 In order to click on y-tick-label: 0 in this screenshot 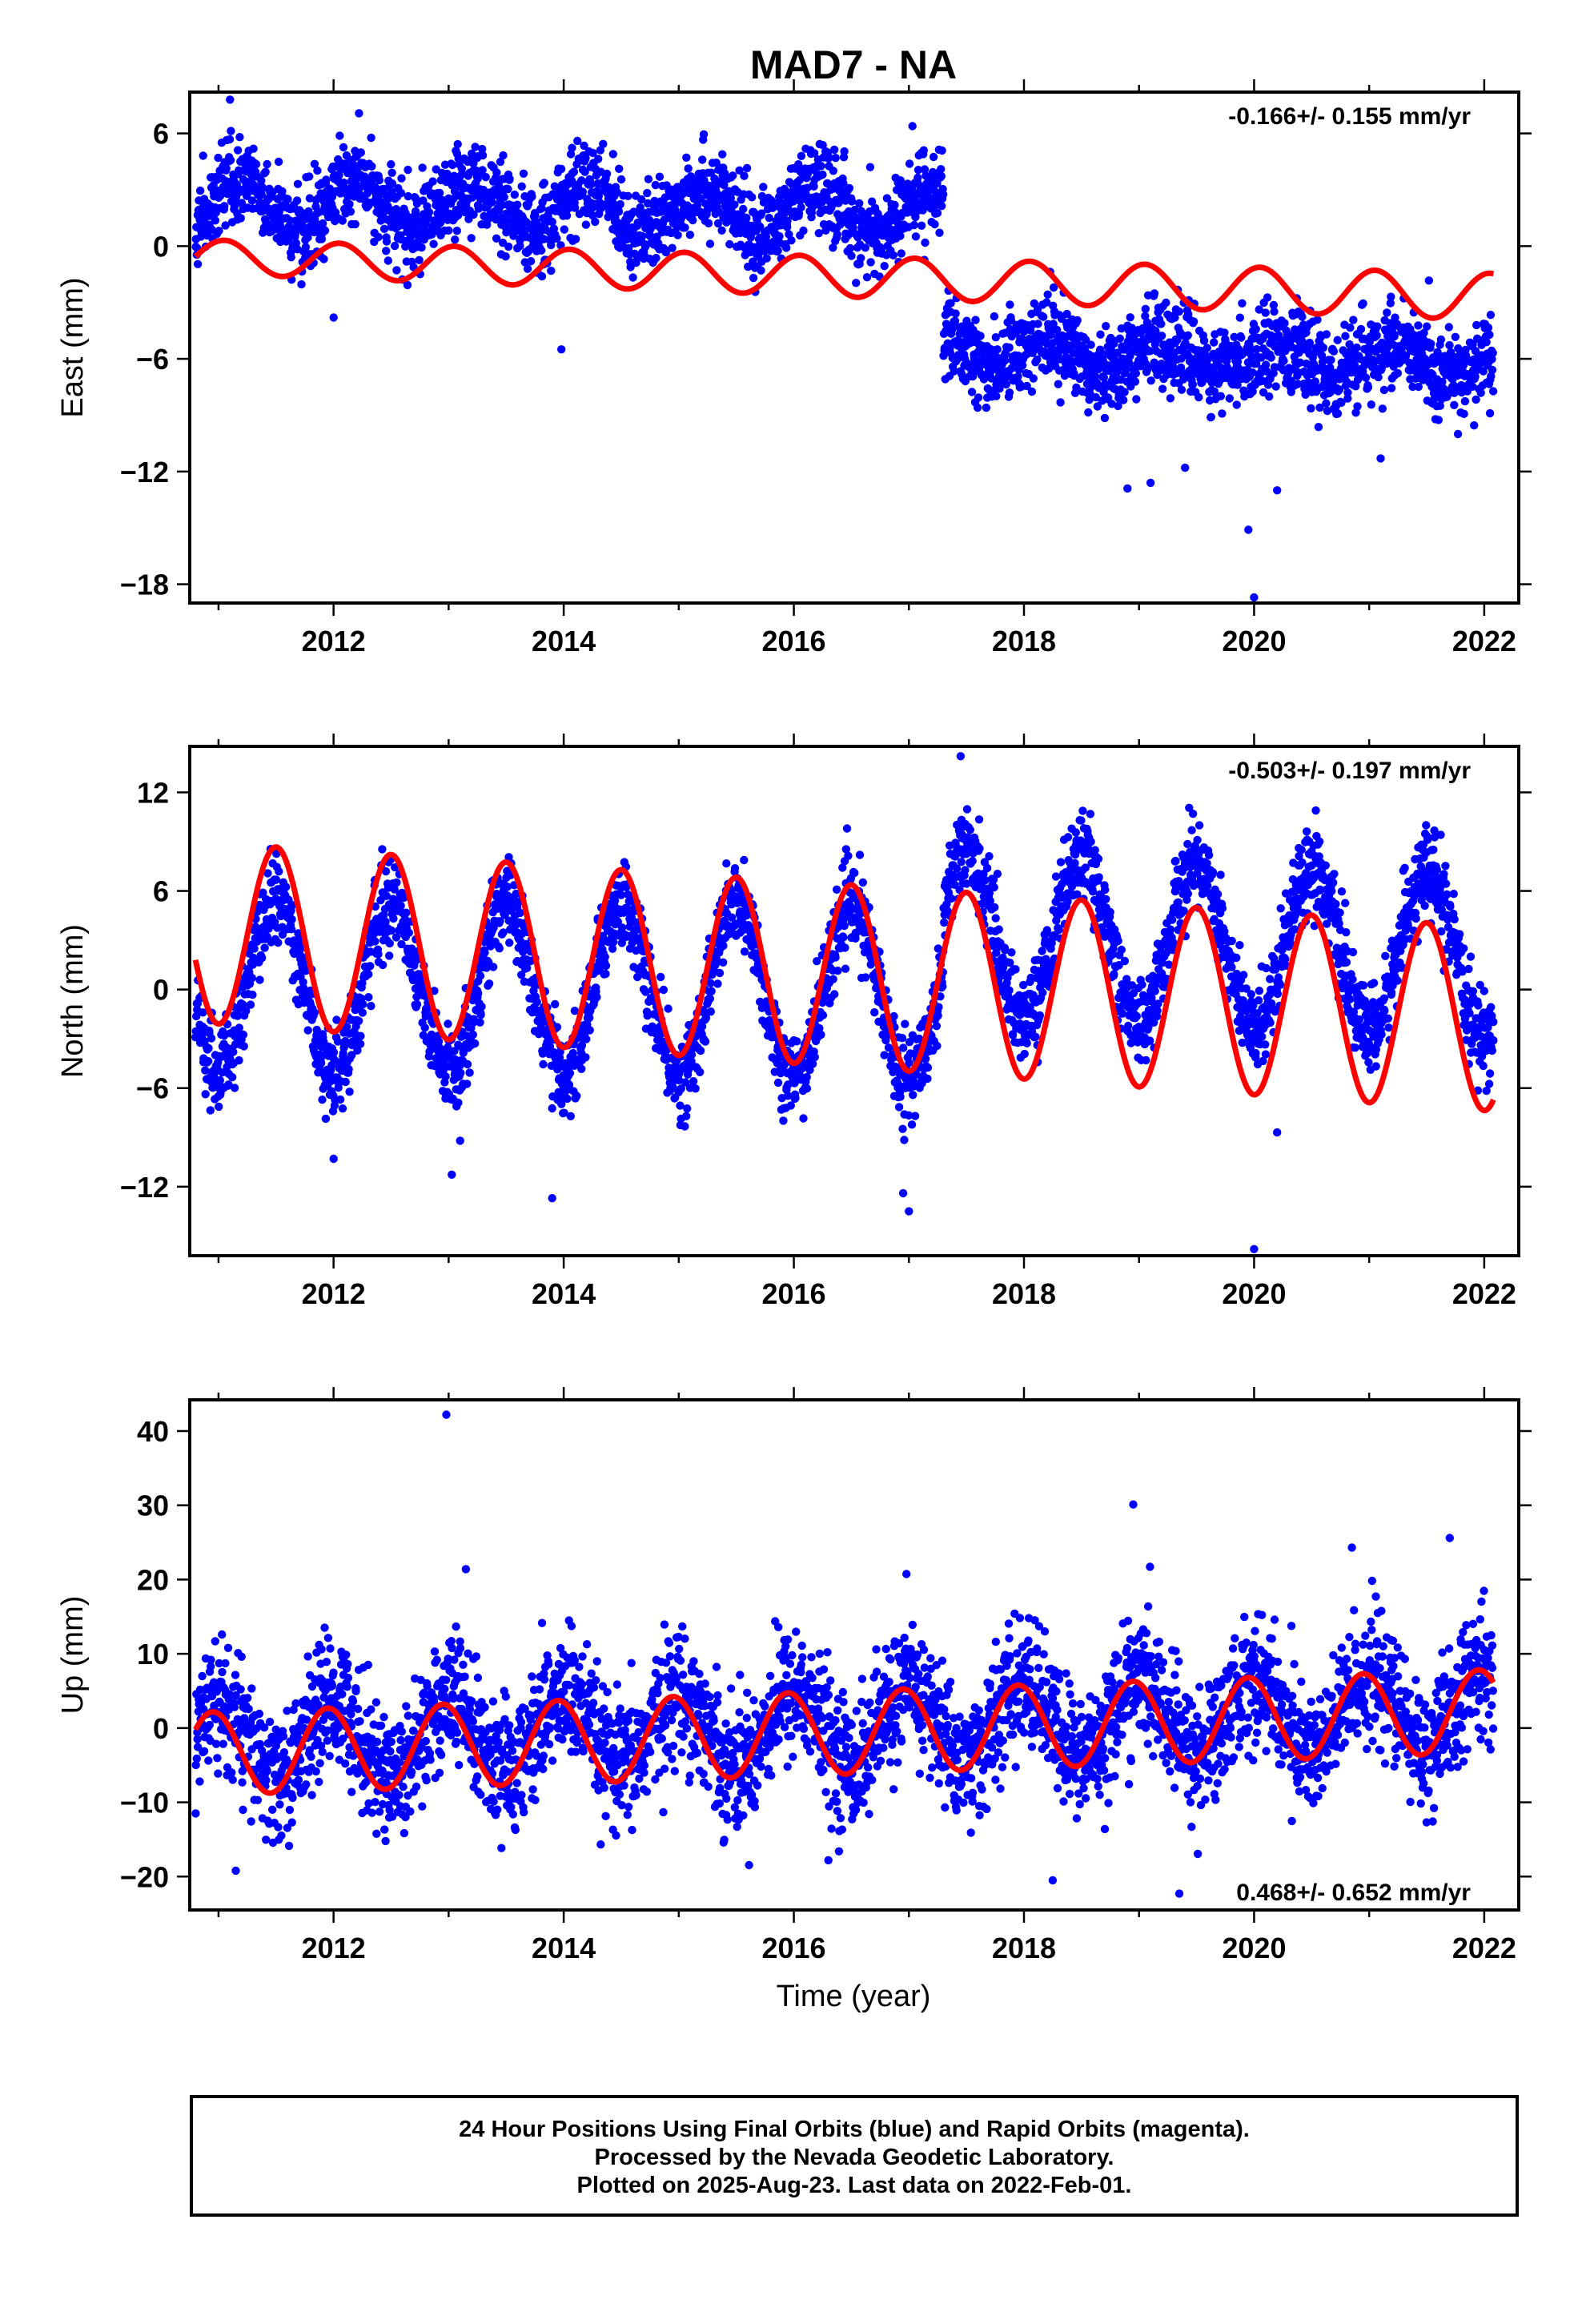, I will do `click(161, 246)`.